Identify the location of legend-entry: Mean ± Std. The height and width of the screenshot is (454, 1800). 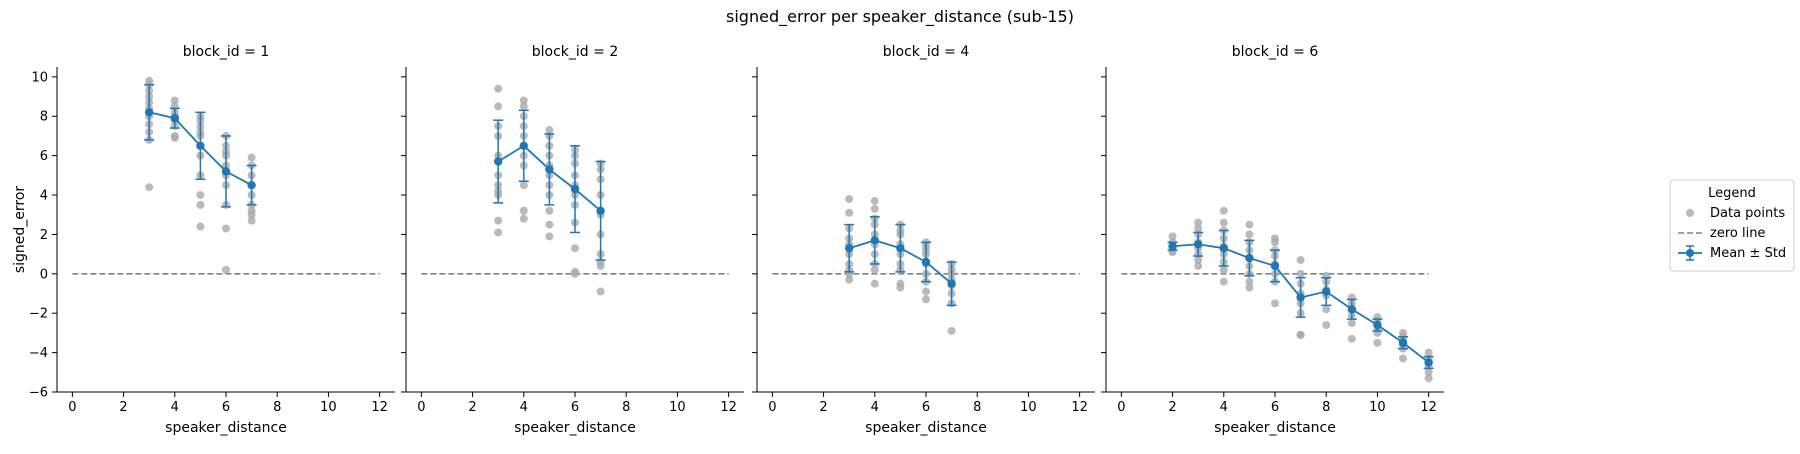
(1748, 253).